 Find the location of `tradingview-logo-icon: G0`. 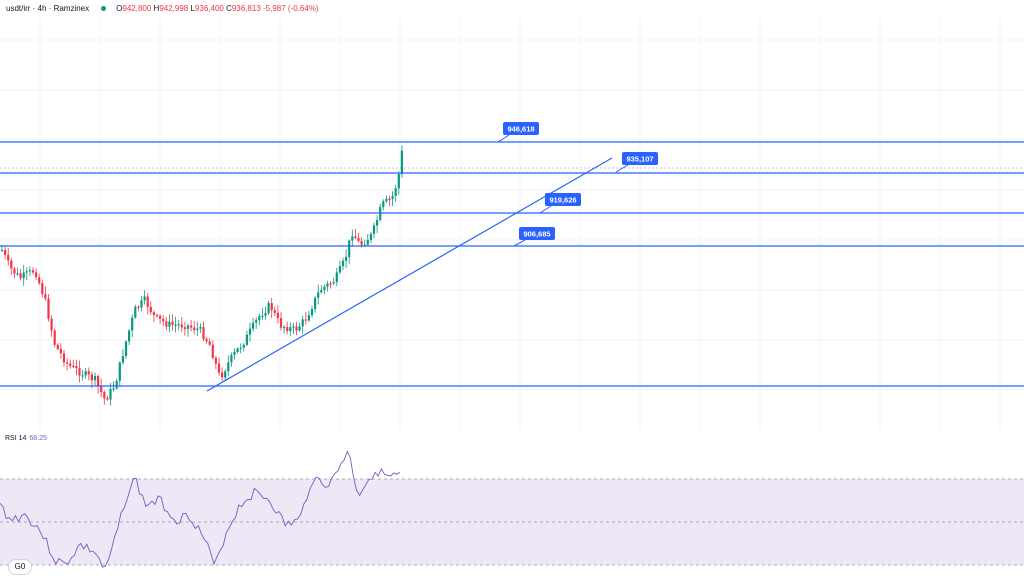

tradingview-logo-icon: G0 is located at coordinates (20, 567).